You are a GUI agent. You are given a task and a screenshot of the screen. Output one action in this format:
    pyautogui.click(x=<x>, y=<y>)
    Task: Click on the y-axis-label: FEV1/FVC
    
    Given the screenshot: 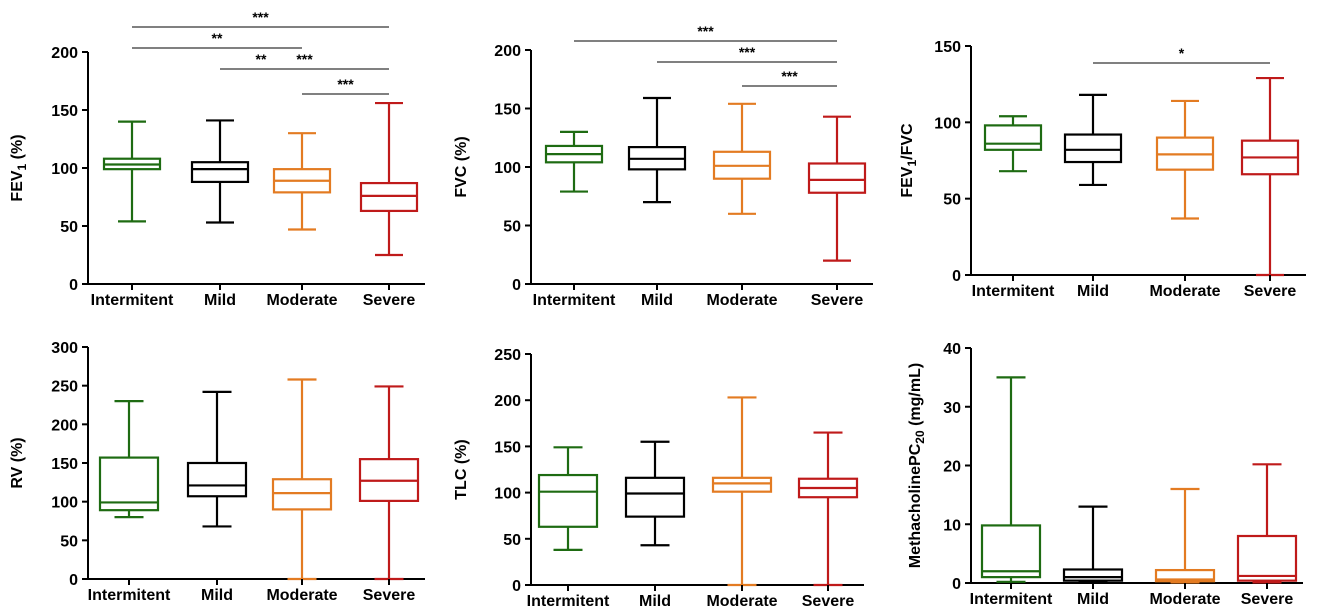 What is the action you would take?
    pyautogui.click(x=909, y=160)
    